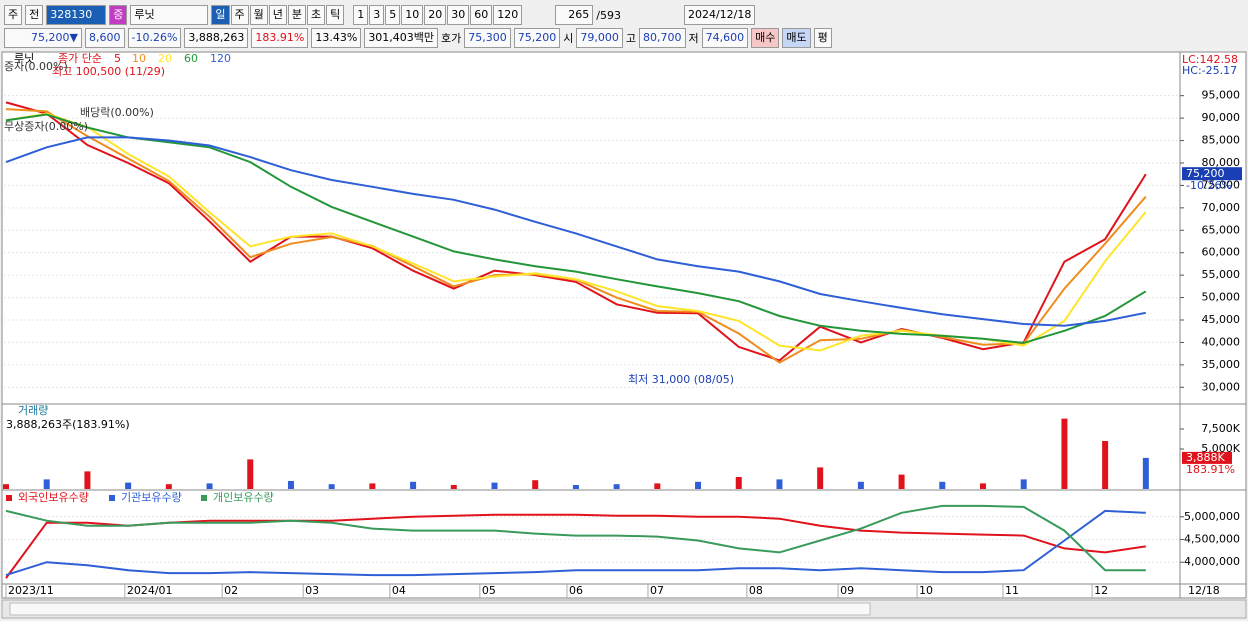 The image size is (1248, 621). I want to click on x-tick-label: 11, so click(1012, 590).